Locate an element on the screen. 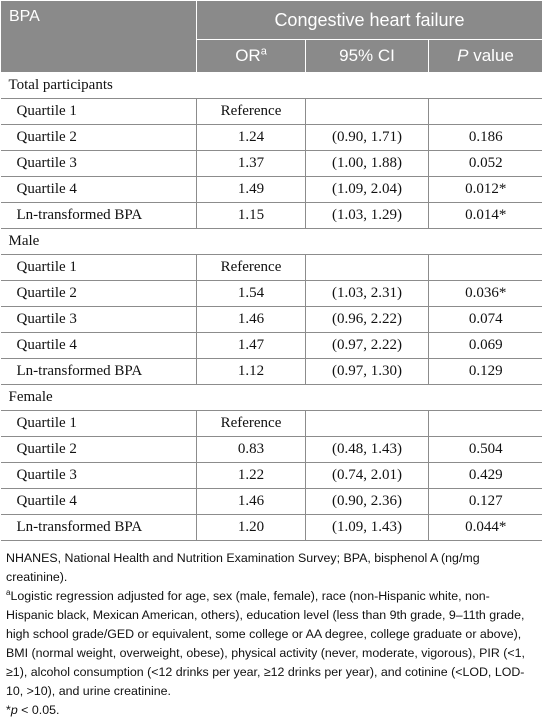 This screenshot has width=542, height=720. p-value-cell: 0.069 is located at coordinates (485, 346).